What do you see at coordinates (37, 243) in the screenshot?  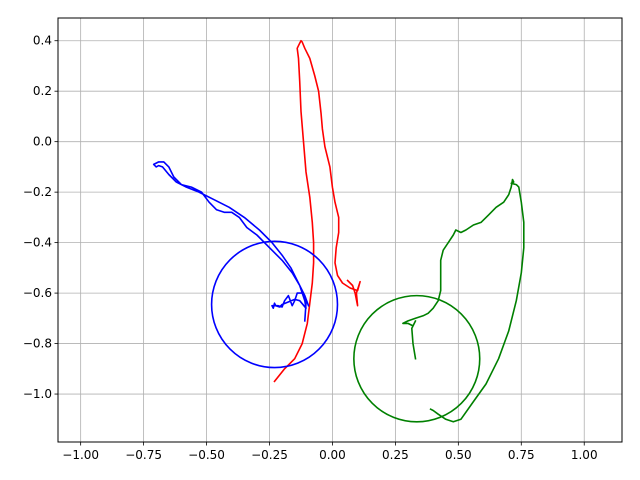 I see `y-tick-label: −0.4` at bounding box center [37, 243].